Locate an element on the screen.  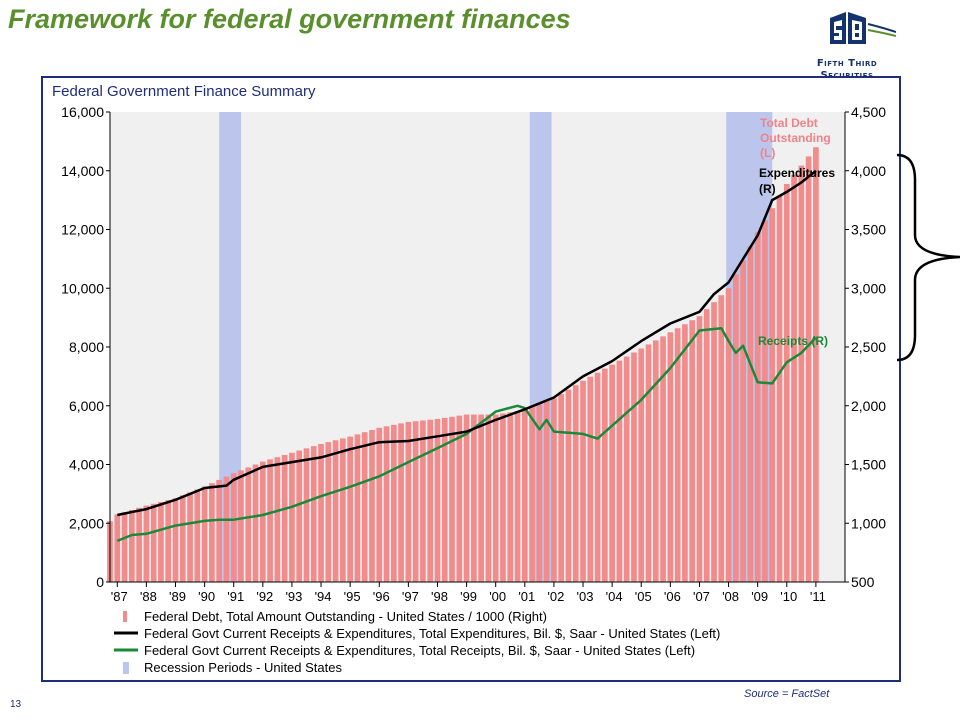
expenditures-annotation-line1: Expenditures is located at coordinates (797, 173).